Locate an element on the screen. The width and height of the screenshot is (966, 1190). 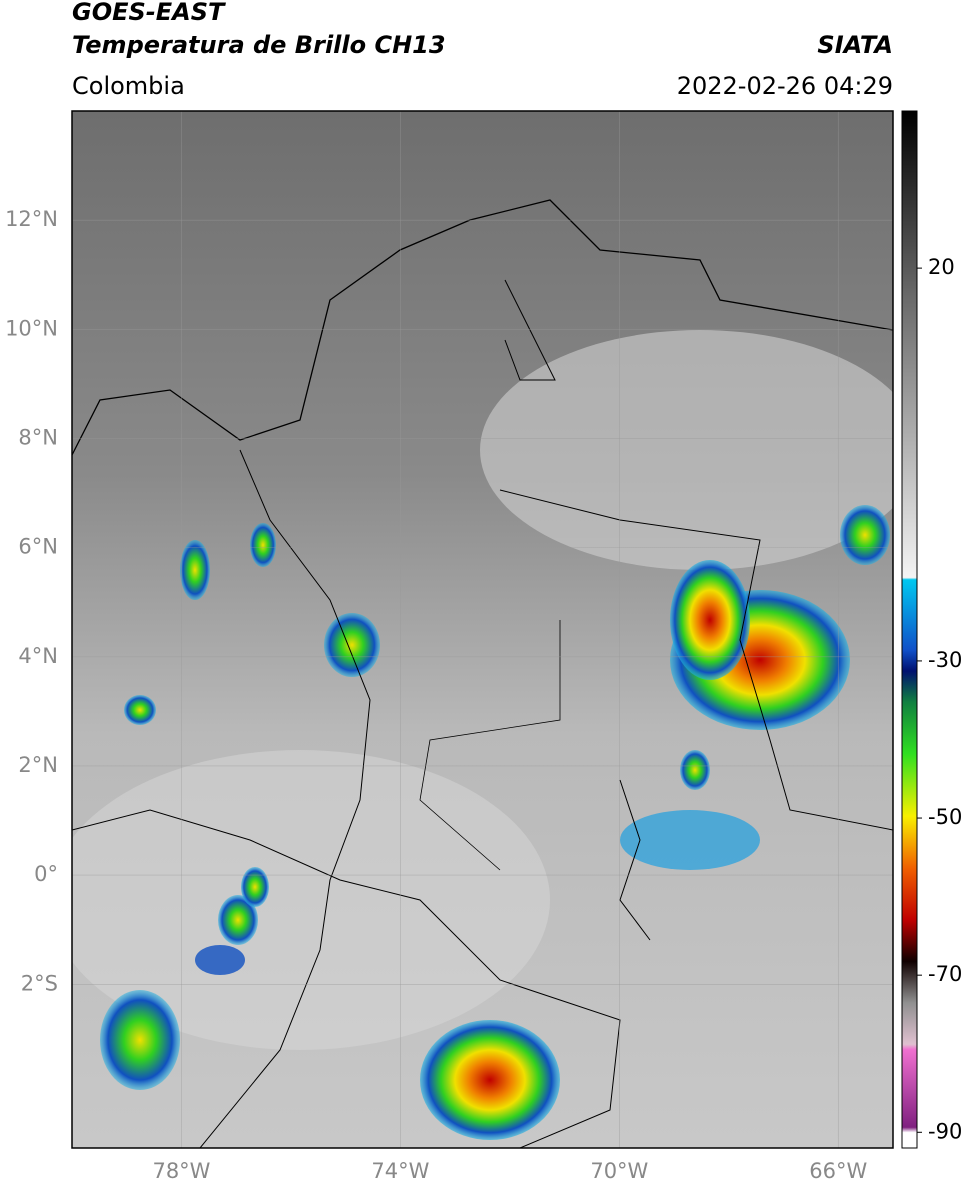
region: Colombia is located at coordinates (128, 86).